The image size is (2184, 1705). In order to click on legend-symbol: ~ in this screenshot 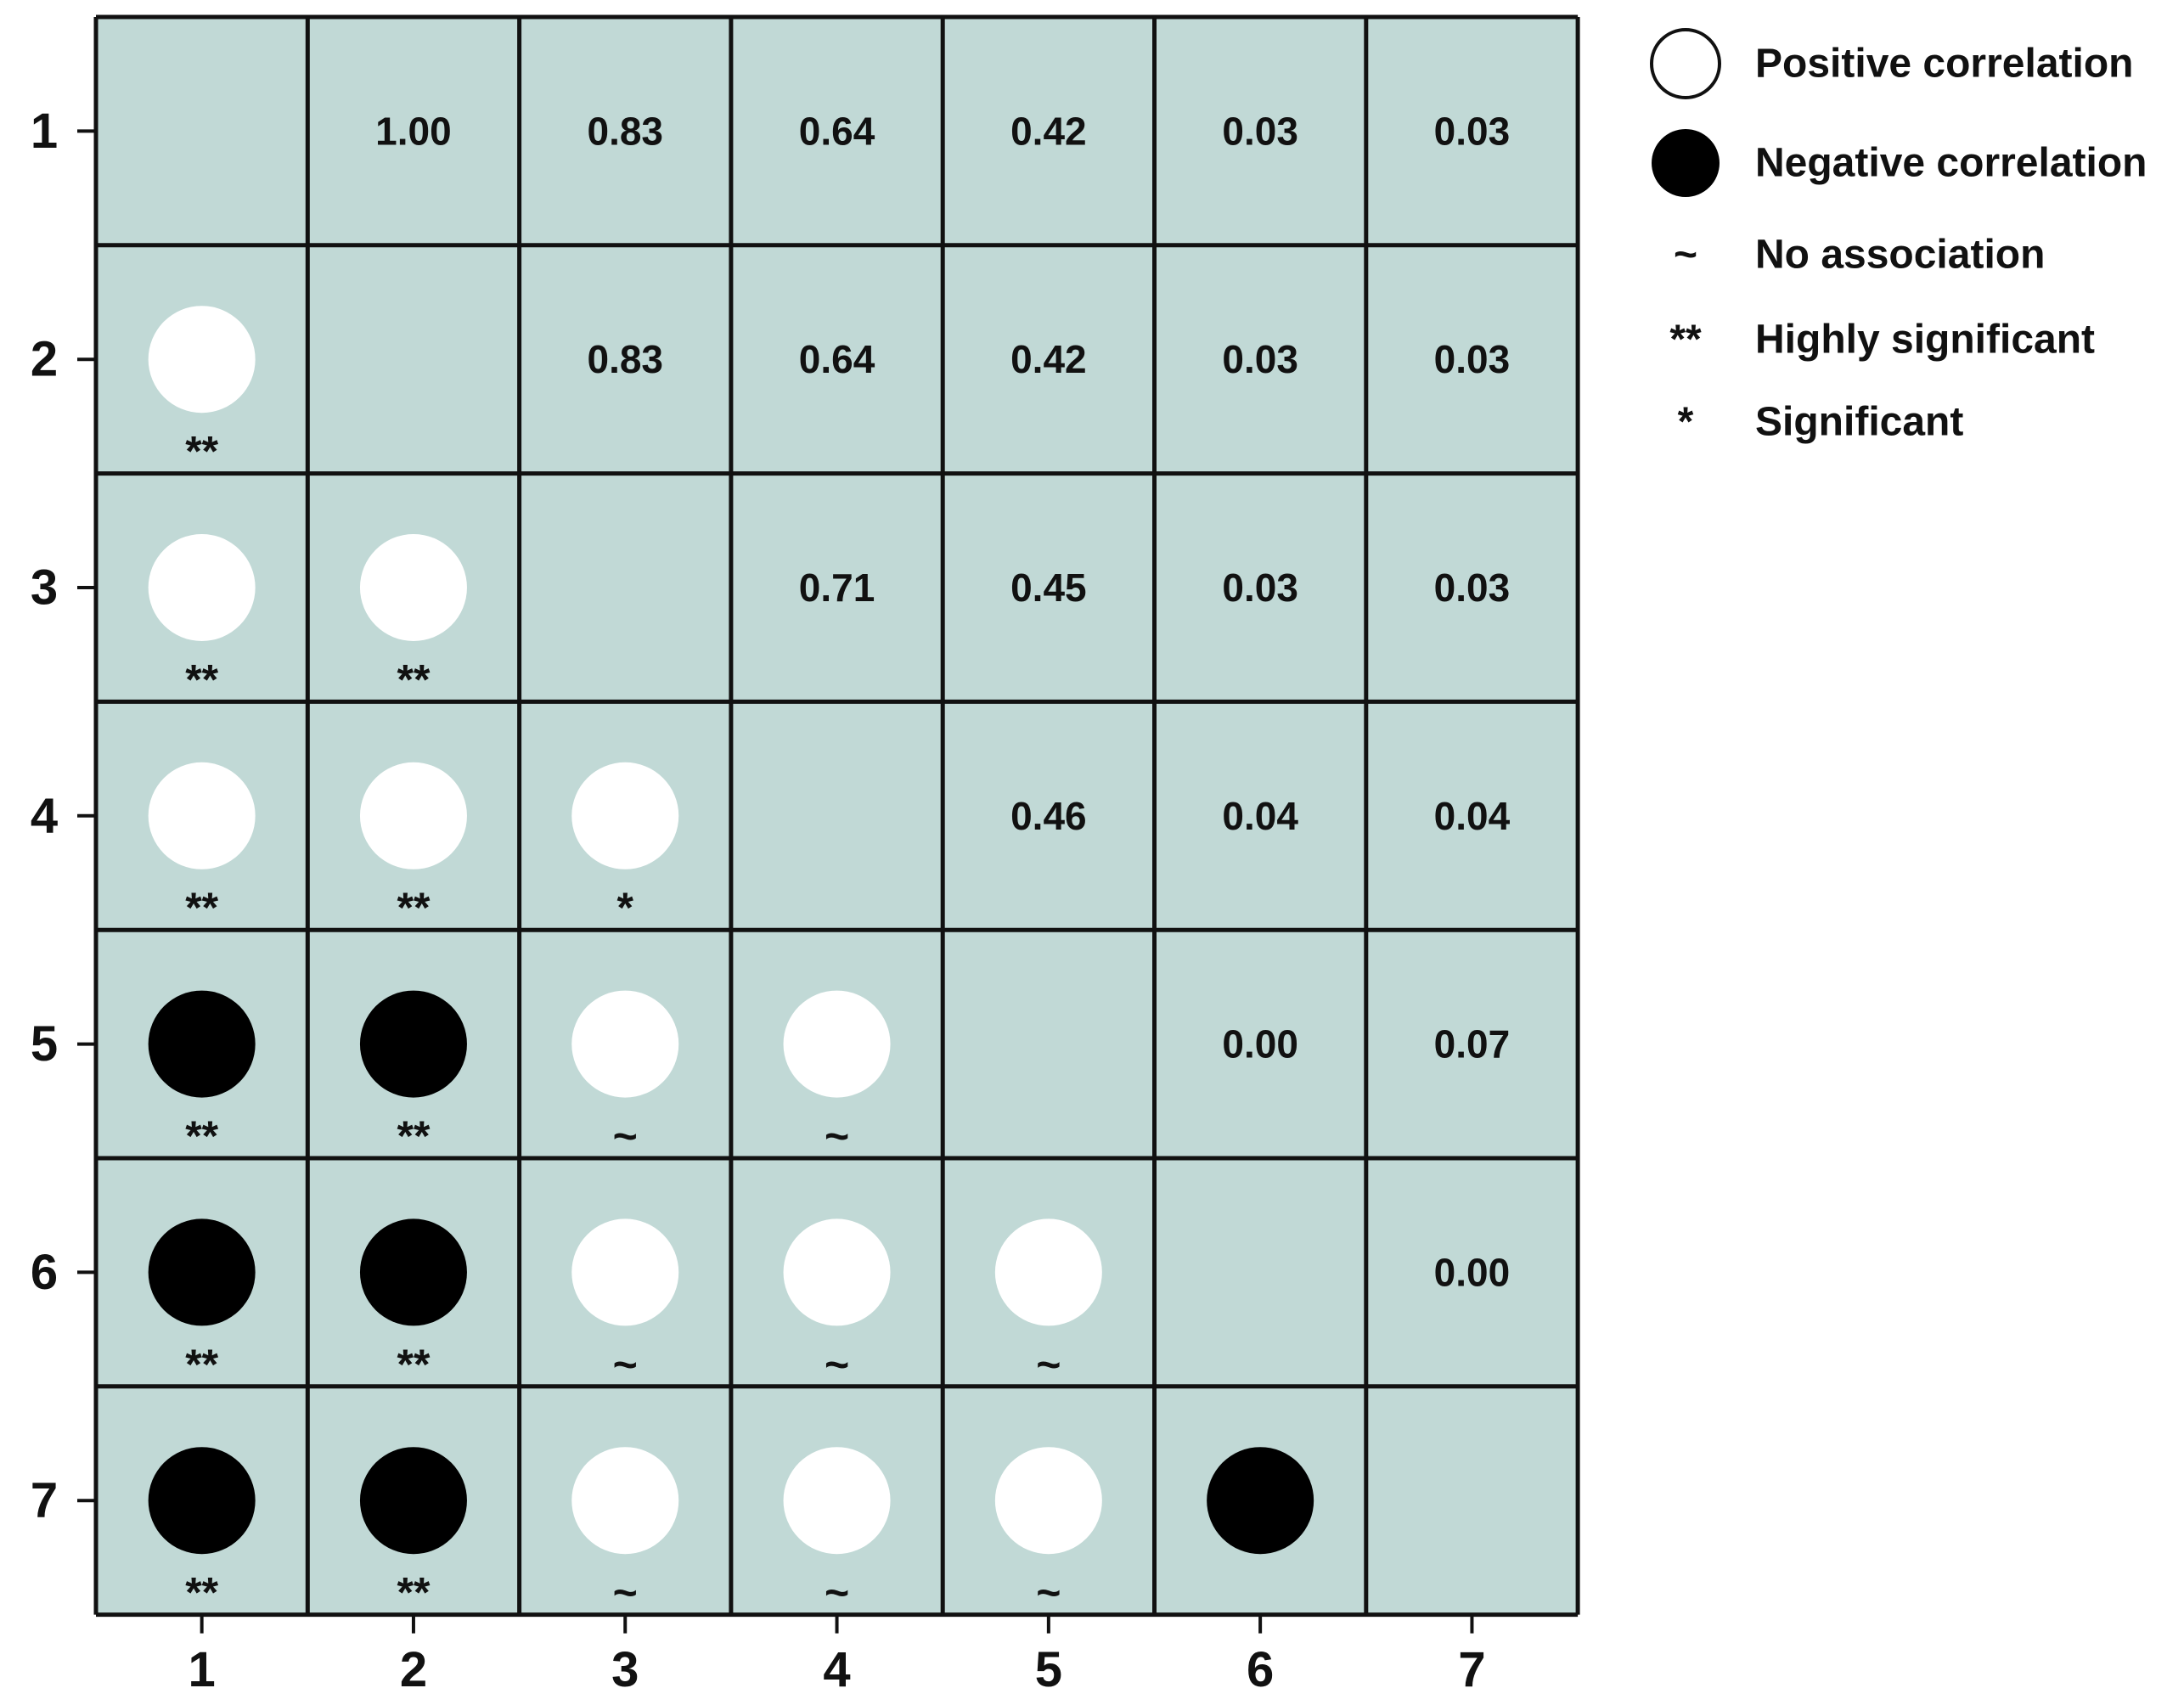, I will do `click(1685, 256)`.